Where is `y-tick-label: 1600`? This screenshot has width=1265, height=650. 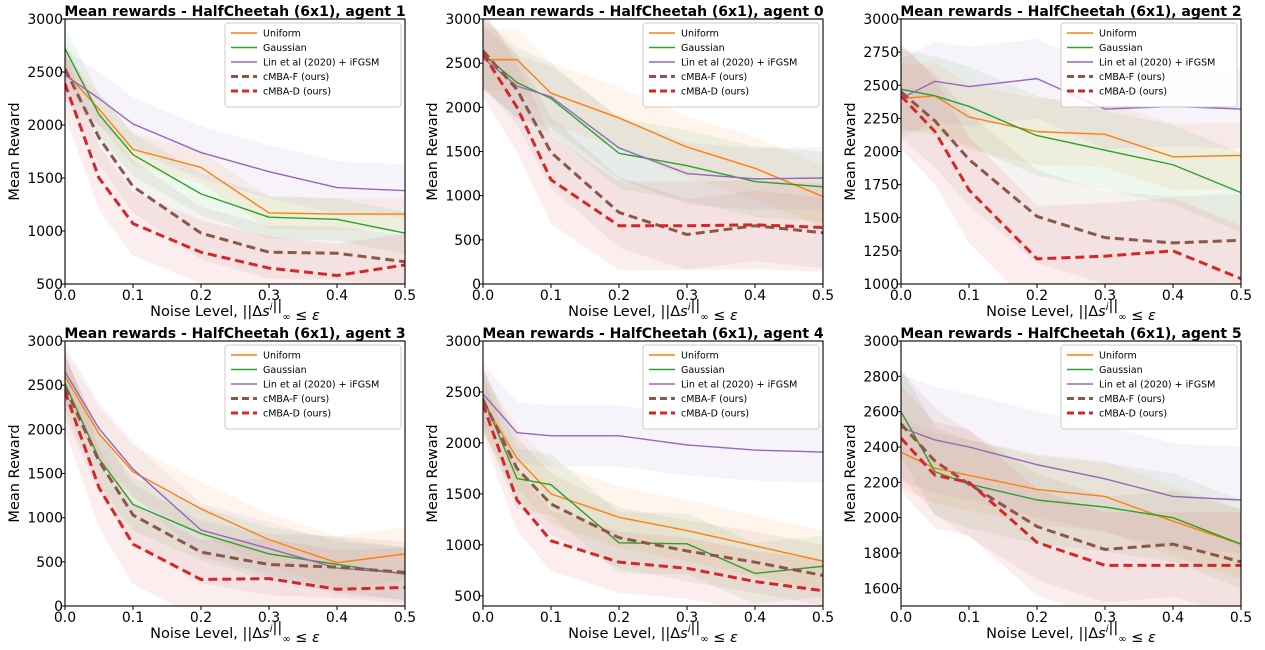
y-tick-label: 1600 is located at coordinates (881, 589).